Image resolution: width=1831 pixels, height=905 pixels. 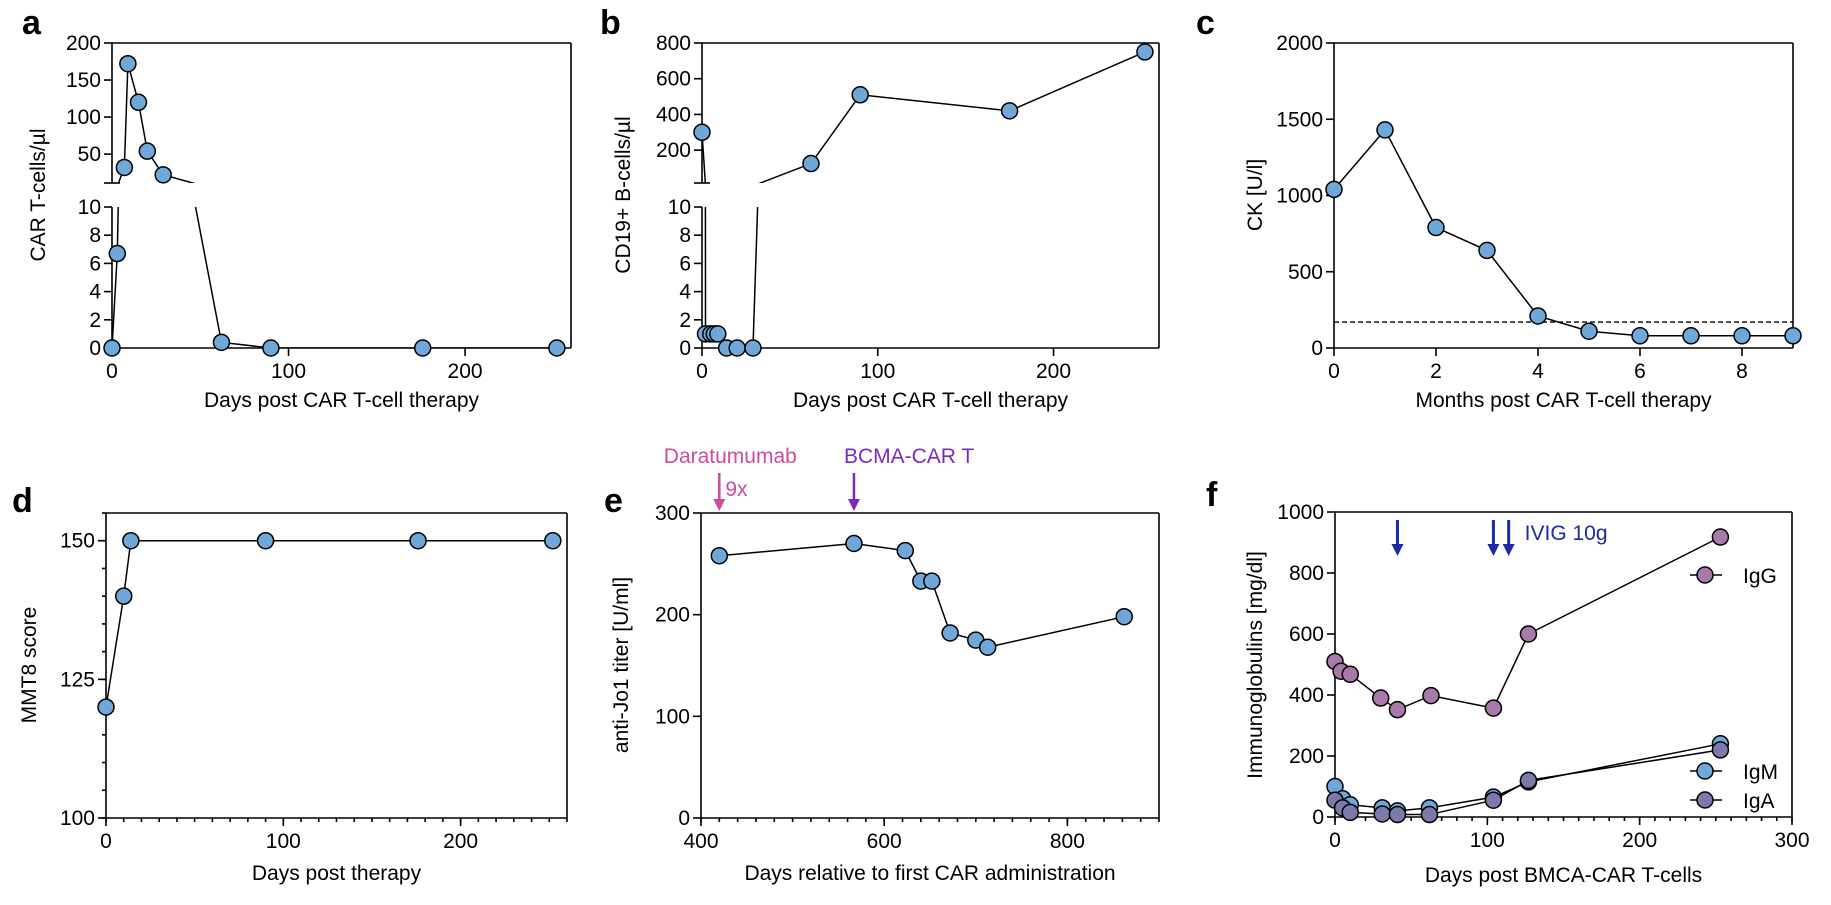 What do you see at coordinates (700, 841) in the screenshot?
I see `x-tick-label: 400` at bounding box center [700, 841].